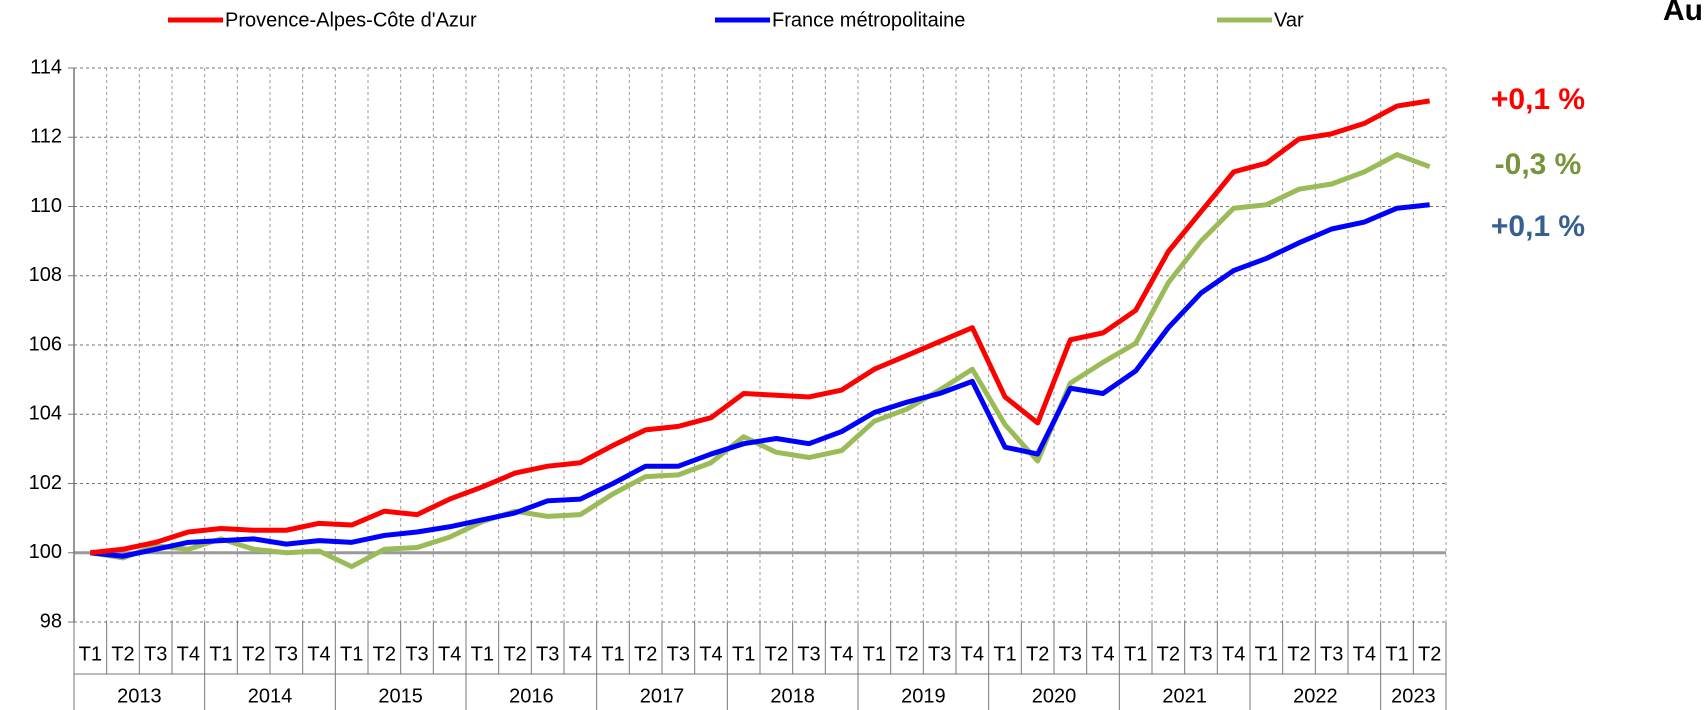 The height and width of the screenshot is (710, 1704). What do you see at coordinates (1538, 164) in the screenshot?
I see `annotation: -0,3 %` at bounding box center [1538, 164].